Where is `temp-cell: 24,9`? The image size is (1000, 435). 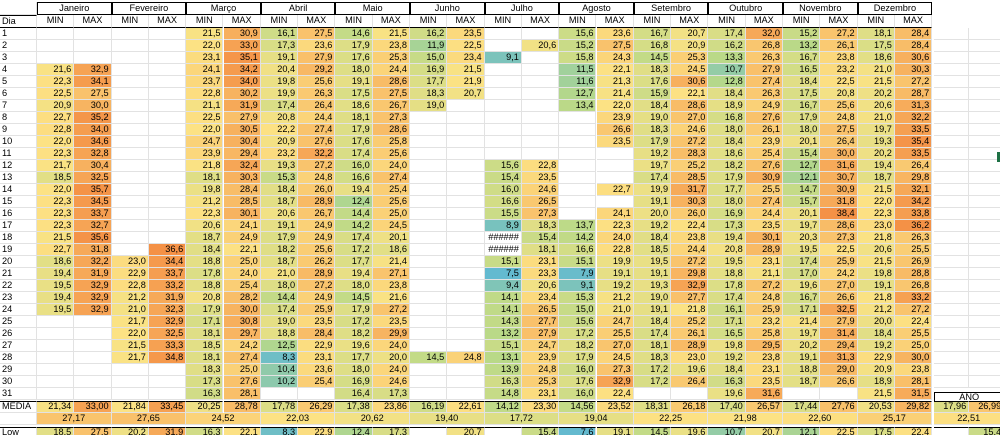 temp-cell: 24,9 is located at coordinates (317, 226).